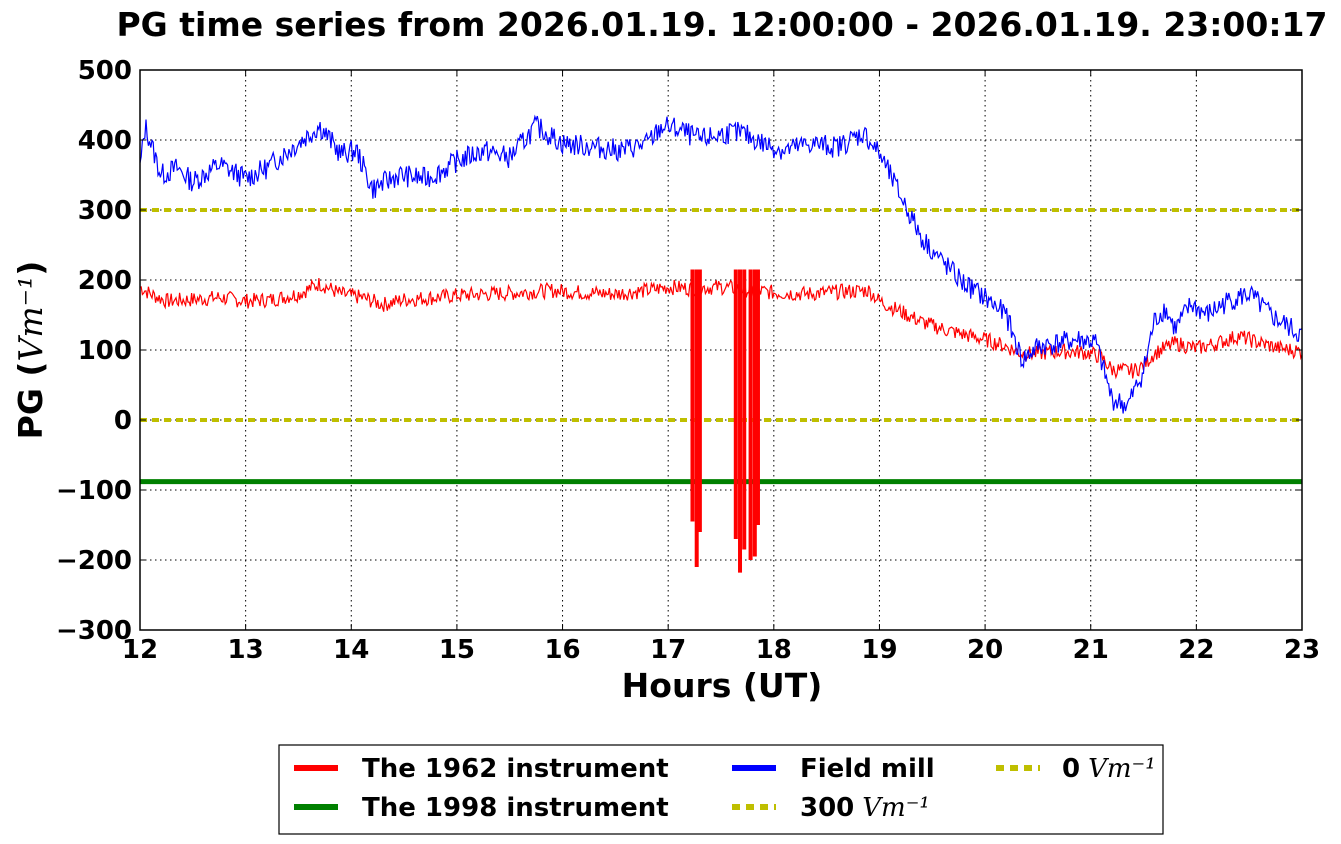 The width and height of the screenshot is (1341, 844). Describe the element at coordinates (515, 808) in the screenshot. I see `legend-label-1998: The 1998 instrument` at that location.